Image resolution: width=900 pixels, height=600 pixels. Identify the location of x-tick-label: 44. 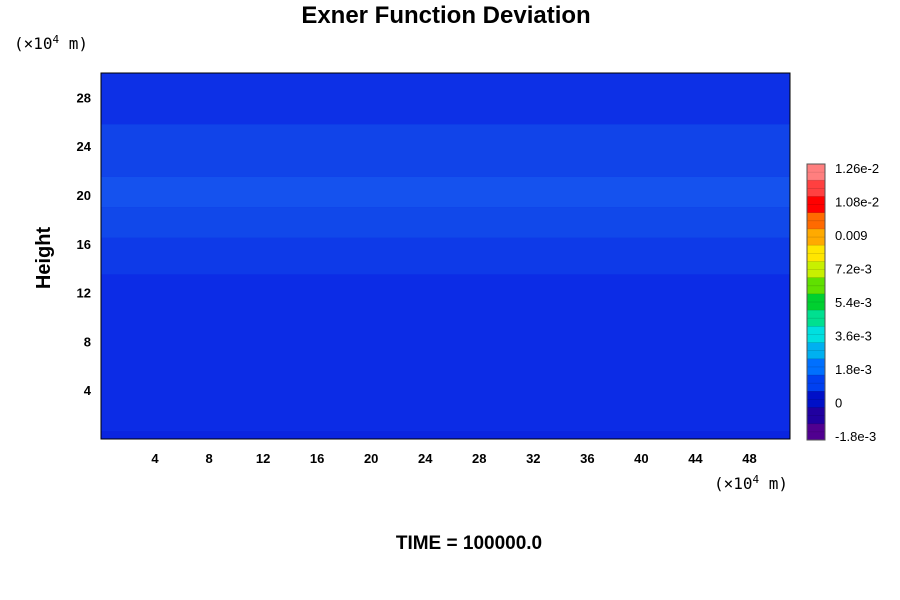
(695, 458).